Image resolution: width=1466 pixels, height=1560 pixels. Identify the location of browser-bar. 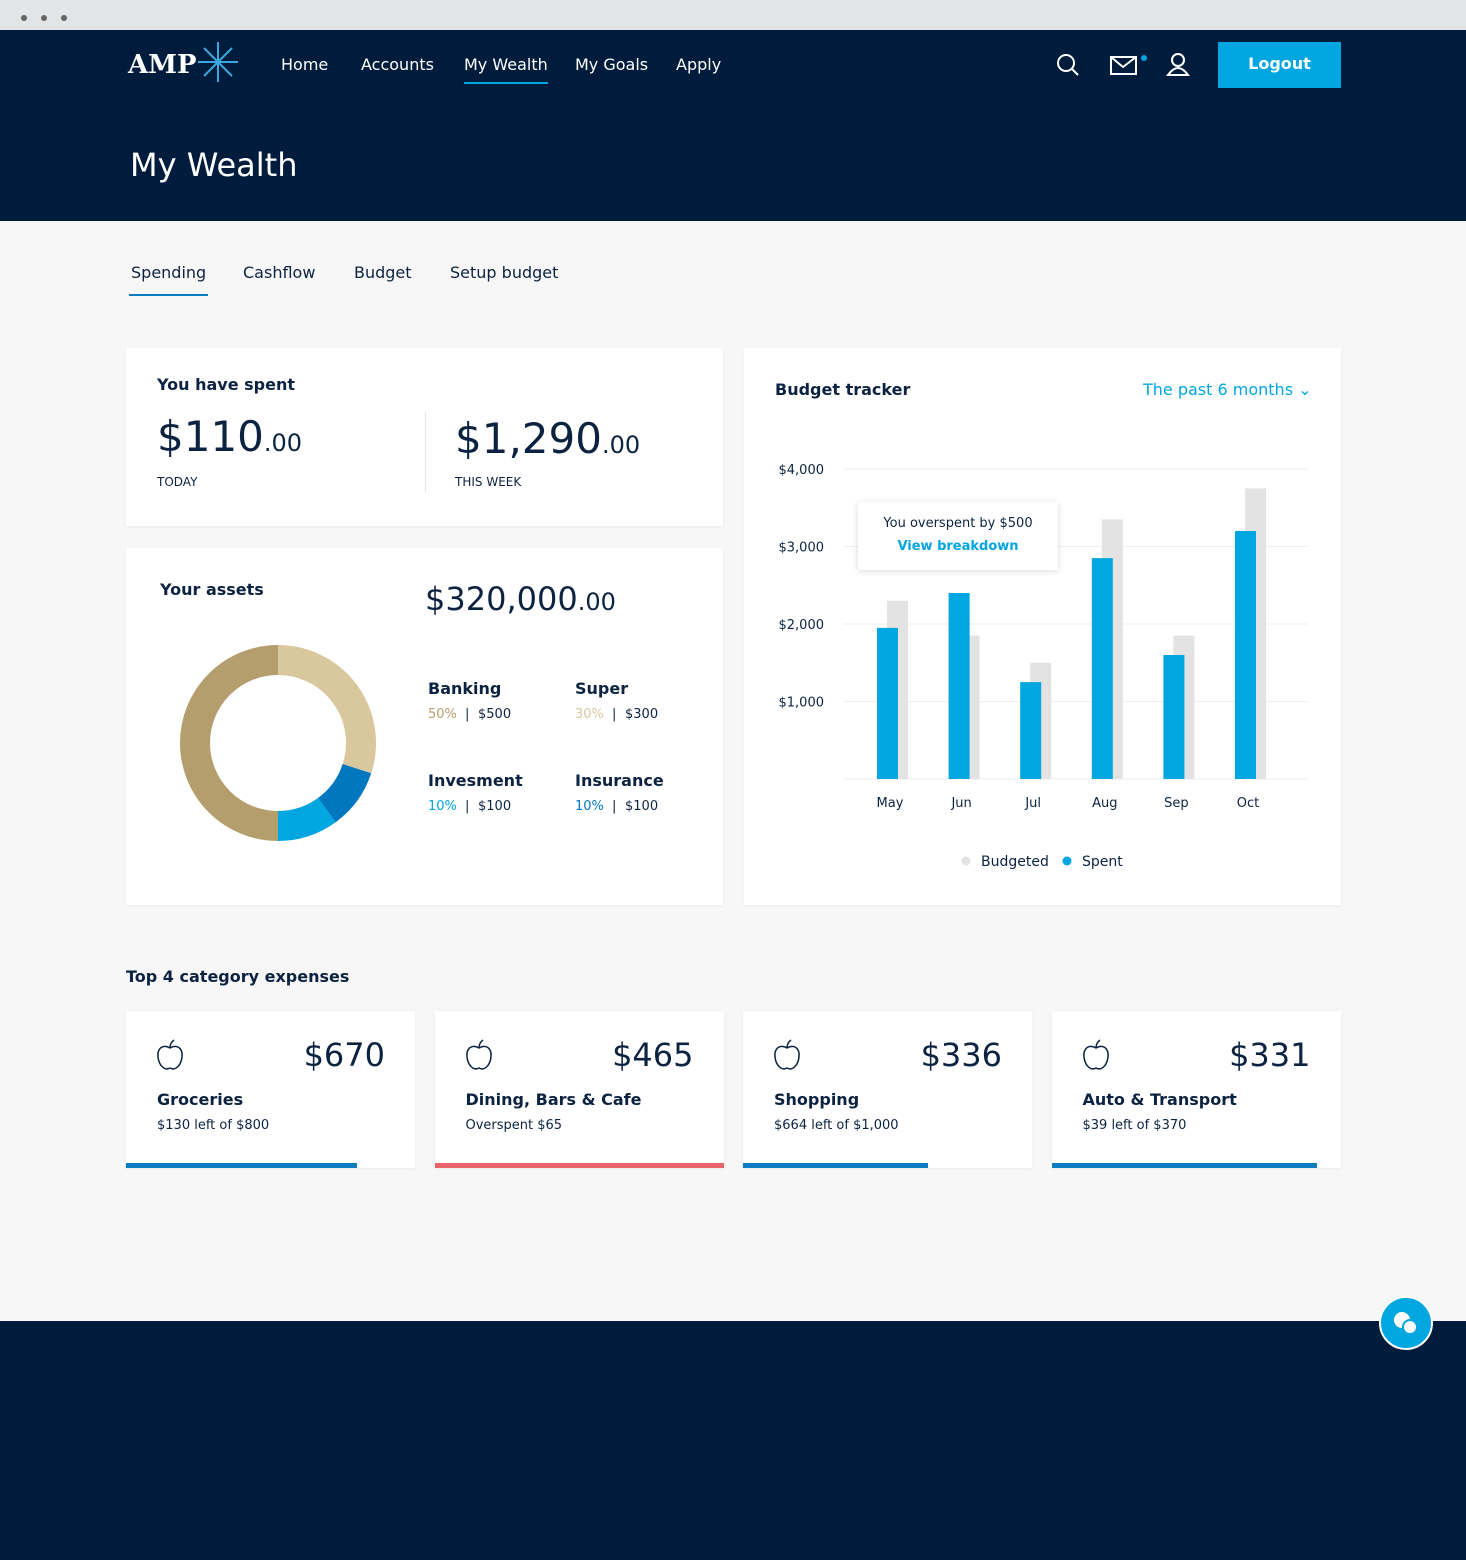
(733, 15).